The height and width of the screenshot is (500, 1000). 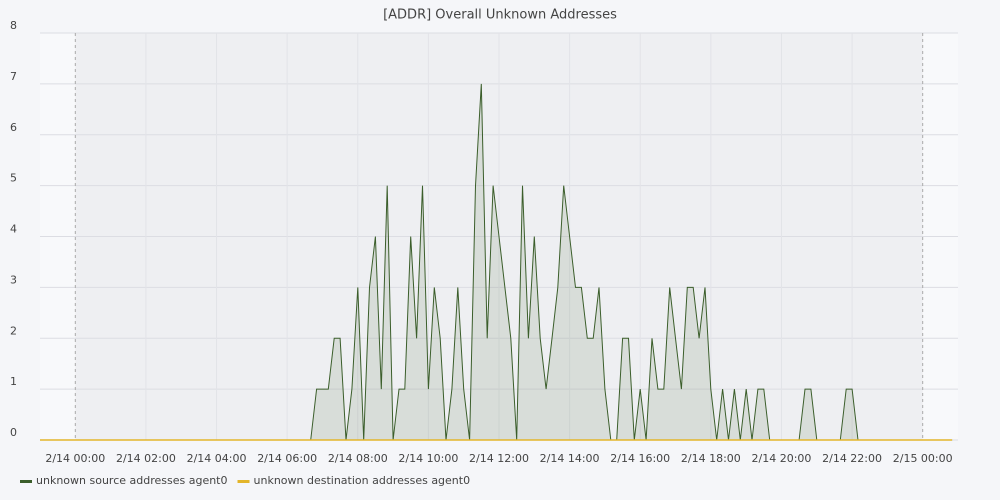 What do you see at coordinates (362, 480) in the screenshot?
I see `legend-label: unknown destination addresses agent0` at bounding box center [362, 480].